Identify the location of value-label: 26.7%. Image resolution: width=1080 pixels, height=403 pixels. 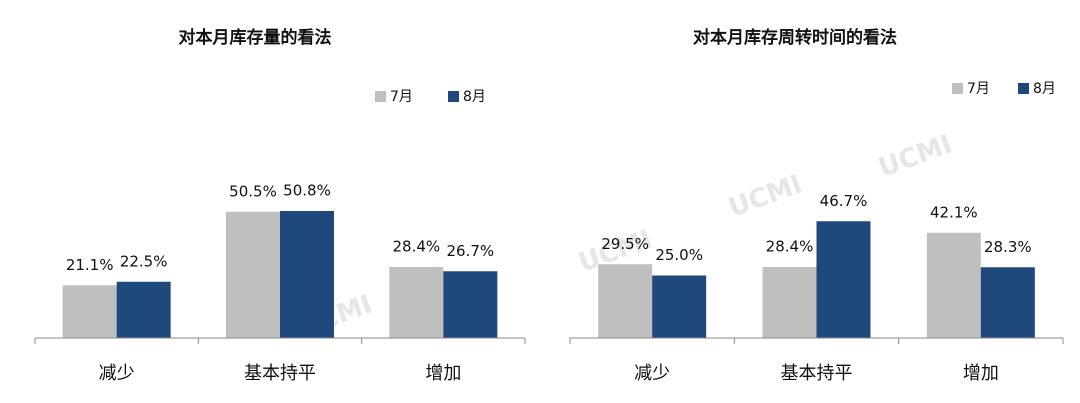
(471, 251).